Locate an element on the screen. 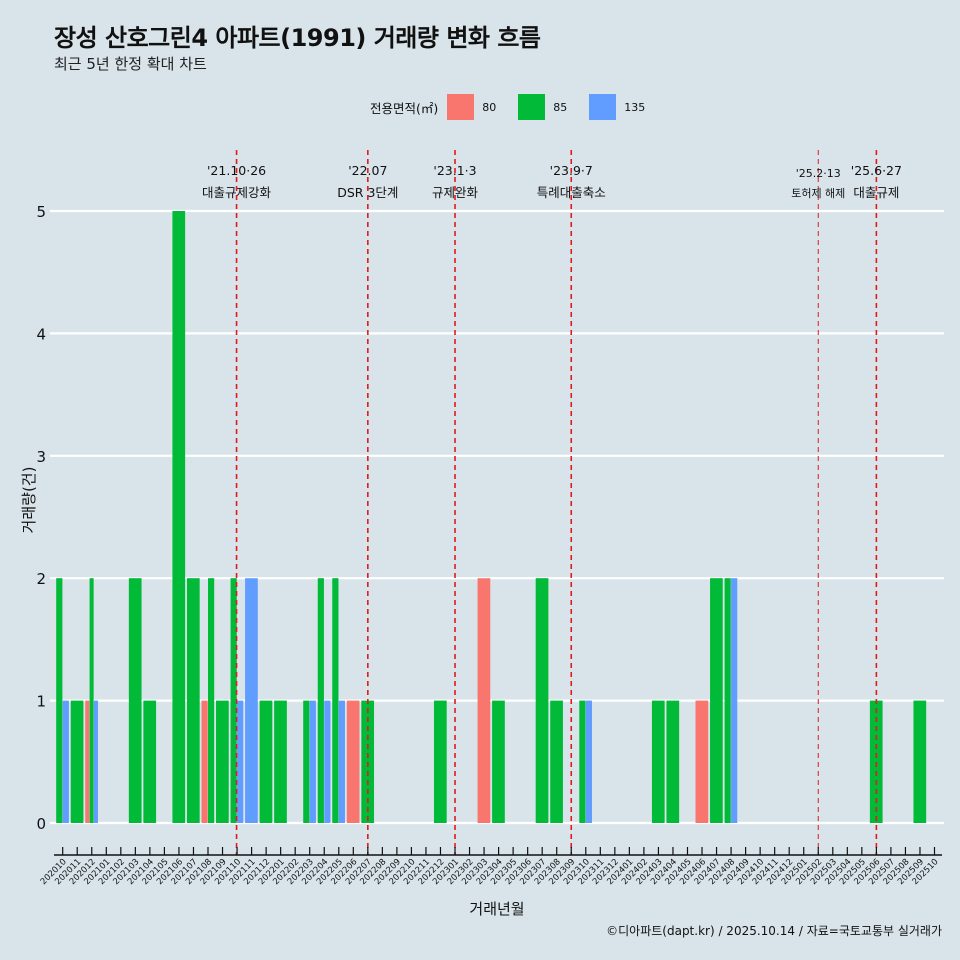 Image resolution: width=960 pixels, height=960 pixels. event-date-label: '23.1·3 is located at coordinates (454, 170).